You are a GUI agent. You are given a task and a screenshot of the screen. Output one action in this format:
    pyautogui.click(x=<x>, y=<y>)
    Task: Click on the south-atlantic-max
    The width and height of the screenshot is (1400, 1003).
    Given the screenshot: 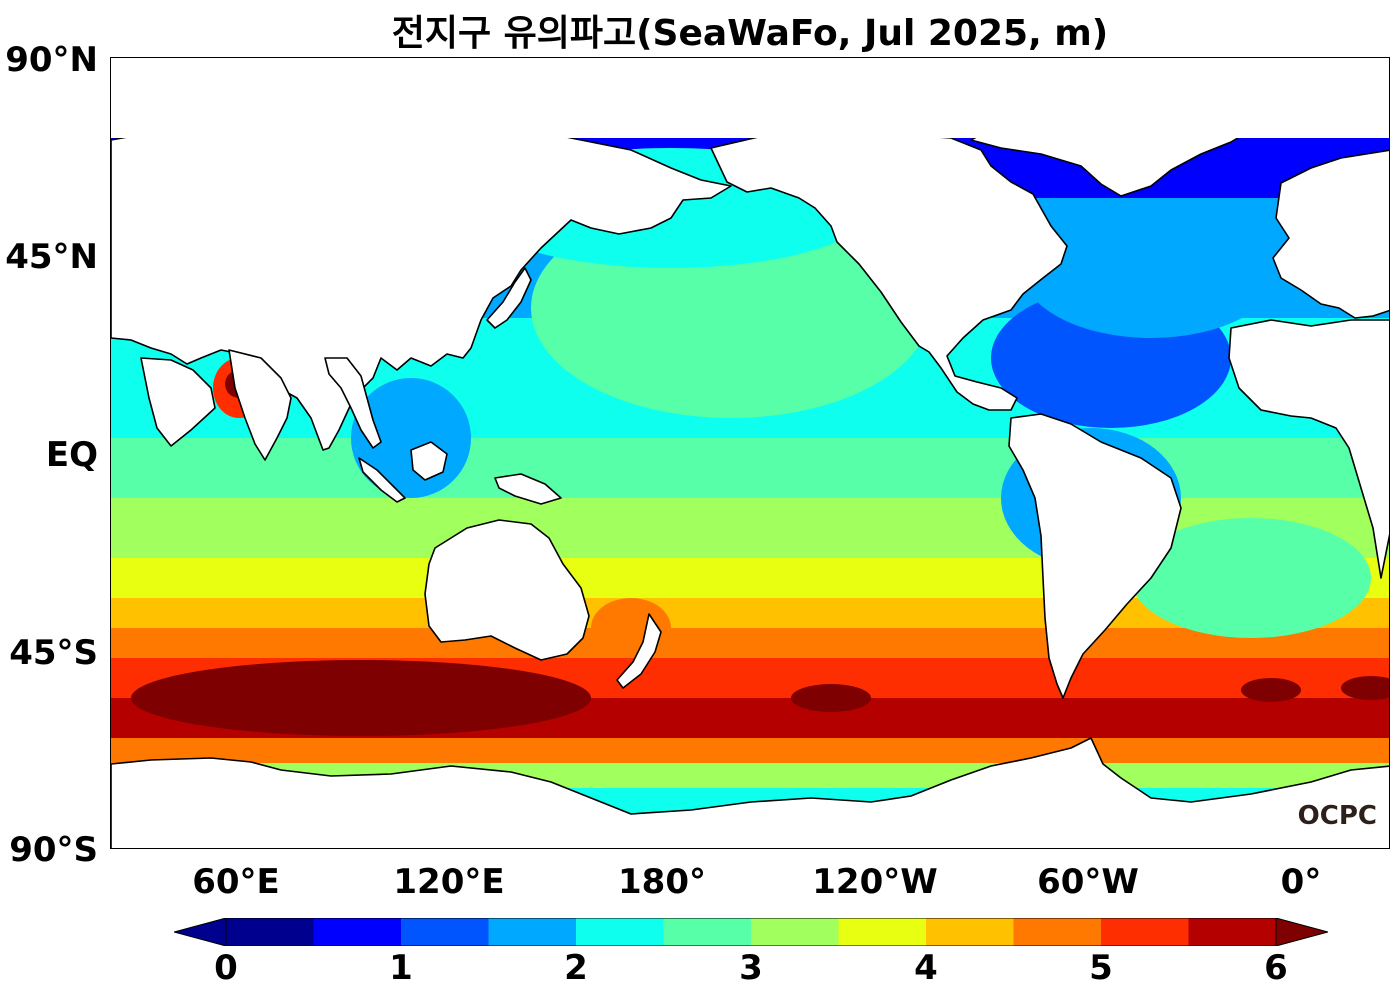 What is the action you would take?
    pyautogui.click(x=1271, y=690)
    